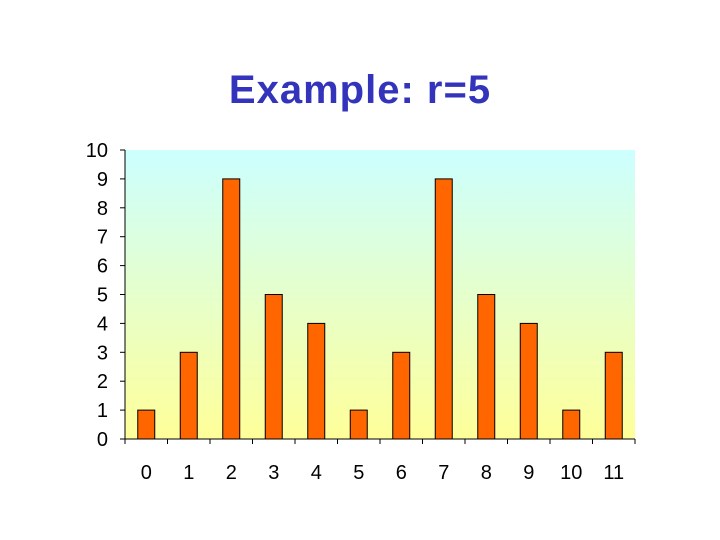  What do you see at coordinates (102, 296) in the screenshot?
I see `y-tick-label: 5` at bounding box center [102, 296].